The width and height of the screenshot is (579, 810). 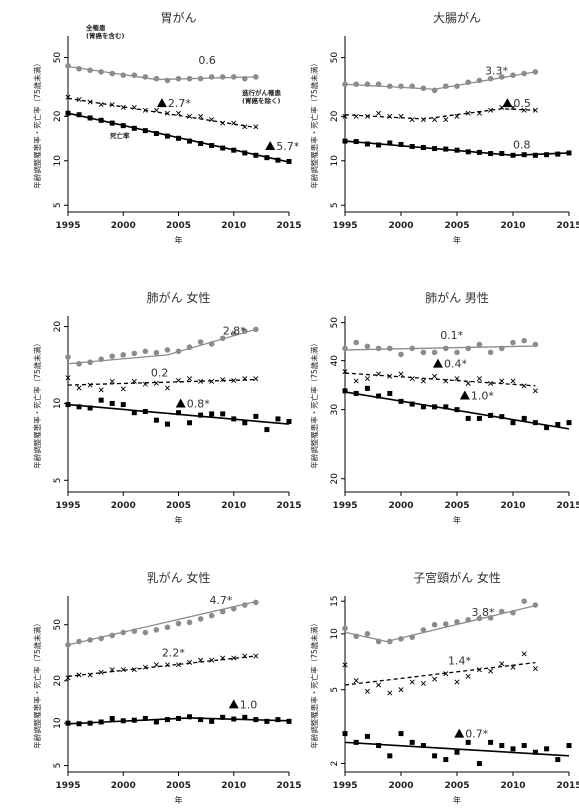 I want to click on y-tick-label: 20, so click(x=58, y=681).